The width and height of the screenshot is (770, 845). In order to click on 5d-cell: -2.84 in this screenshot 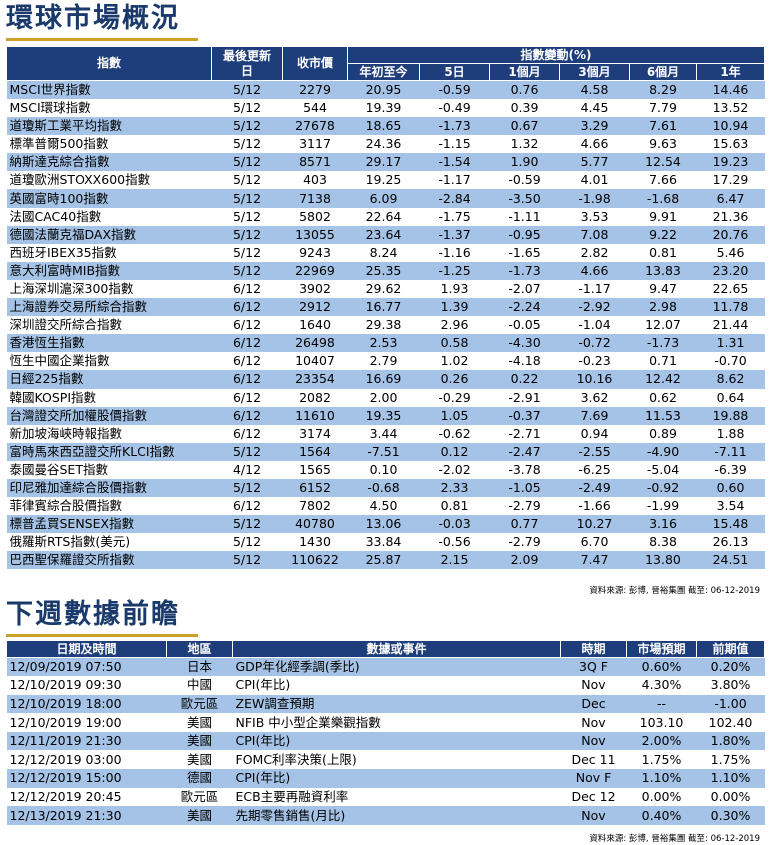, I will do `click(454, 198)`.